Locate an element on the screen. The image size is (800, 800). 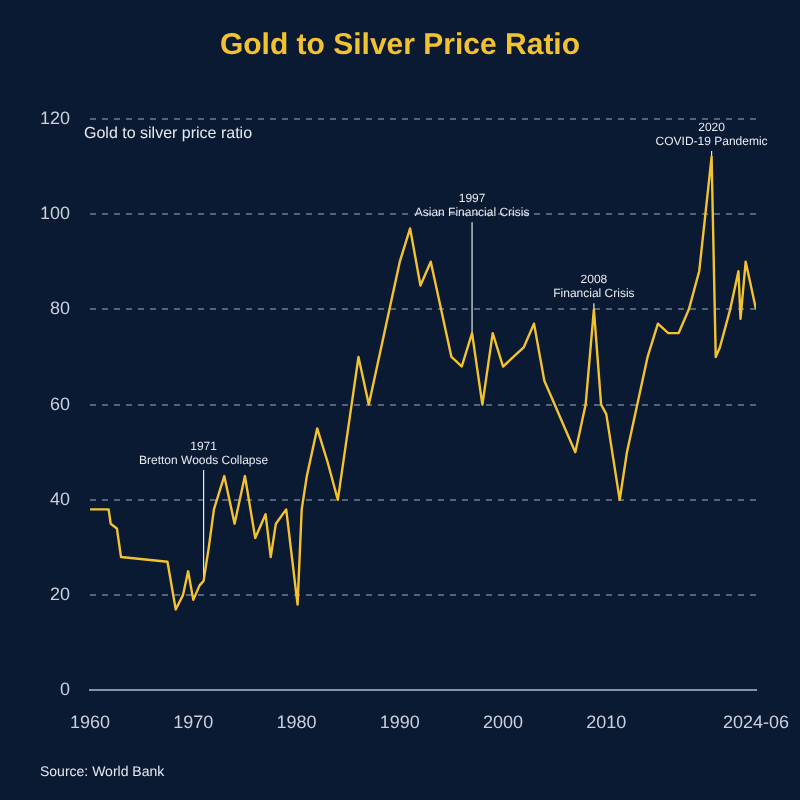
y-tick-label: 20 is located at coordinates (60, 594).